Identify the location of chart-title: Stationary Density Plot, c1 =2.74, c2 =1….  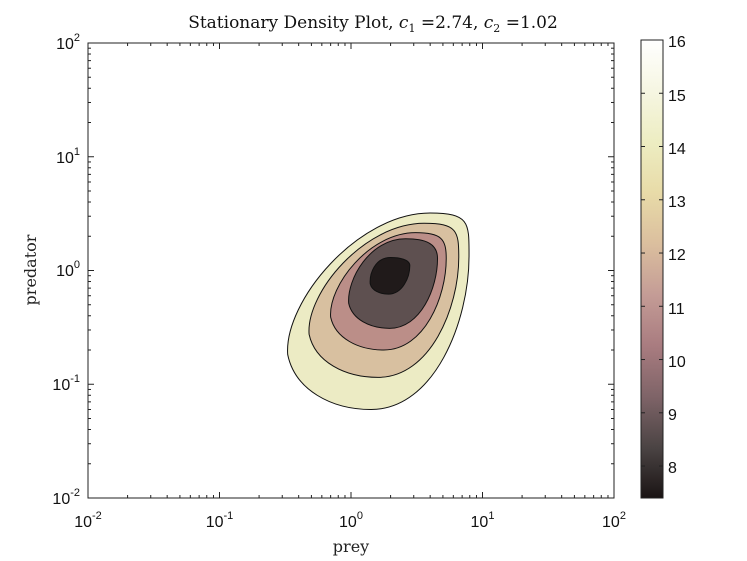
(373, 24).